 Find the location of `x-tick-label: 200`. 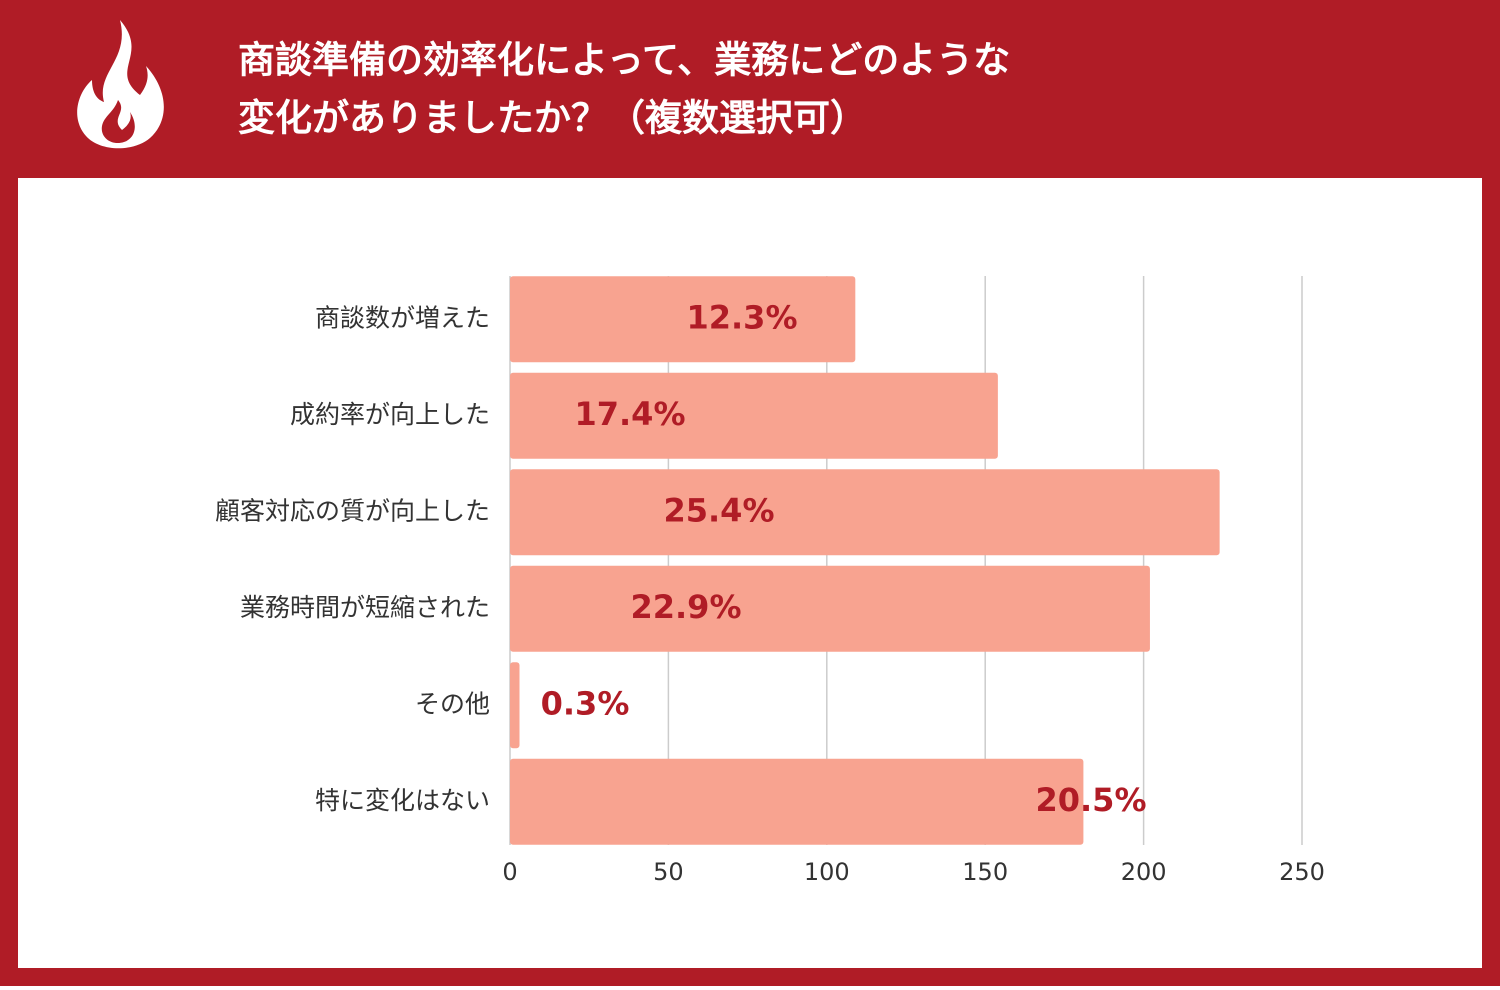

x-tick-label: 200 is located at coordinates (1144, 872).